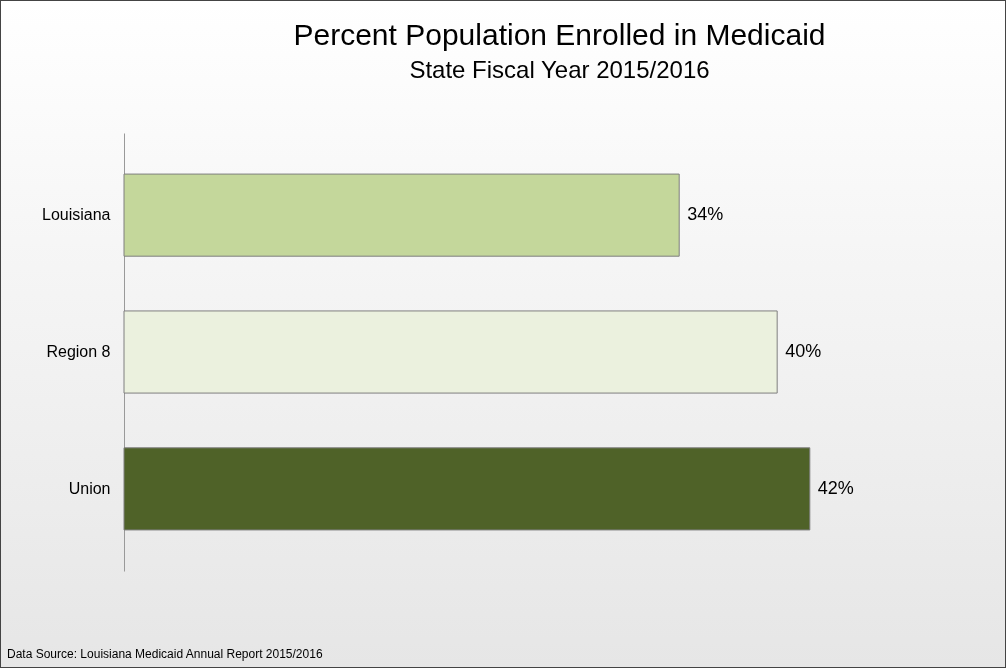 The image size is (1006, 668). What do you see at coordinates (89, 488) in the screenshot?
I see `y-tick-label: Union` at bounding box center [89, 488].